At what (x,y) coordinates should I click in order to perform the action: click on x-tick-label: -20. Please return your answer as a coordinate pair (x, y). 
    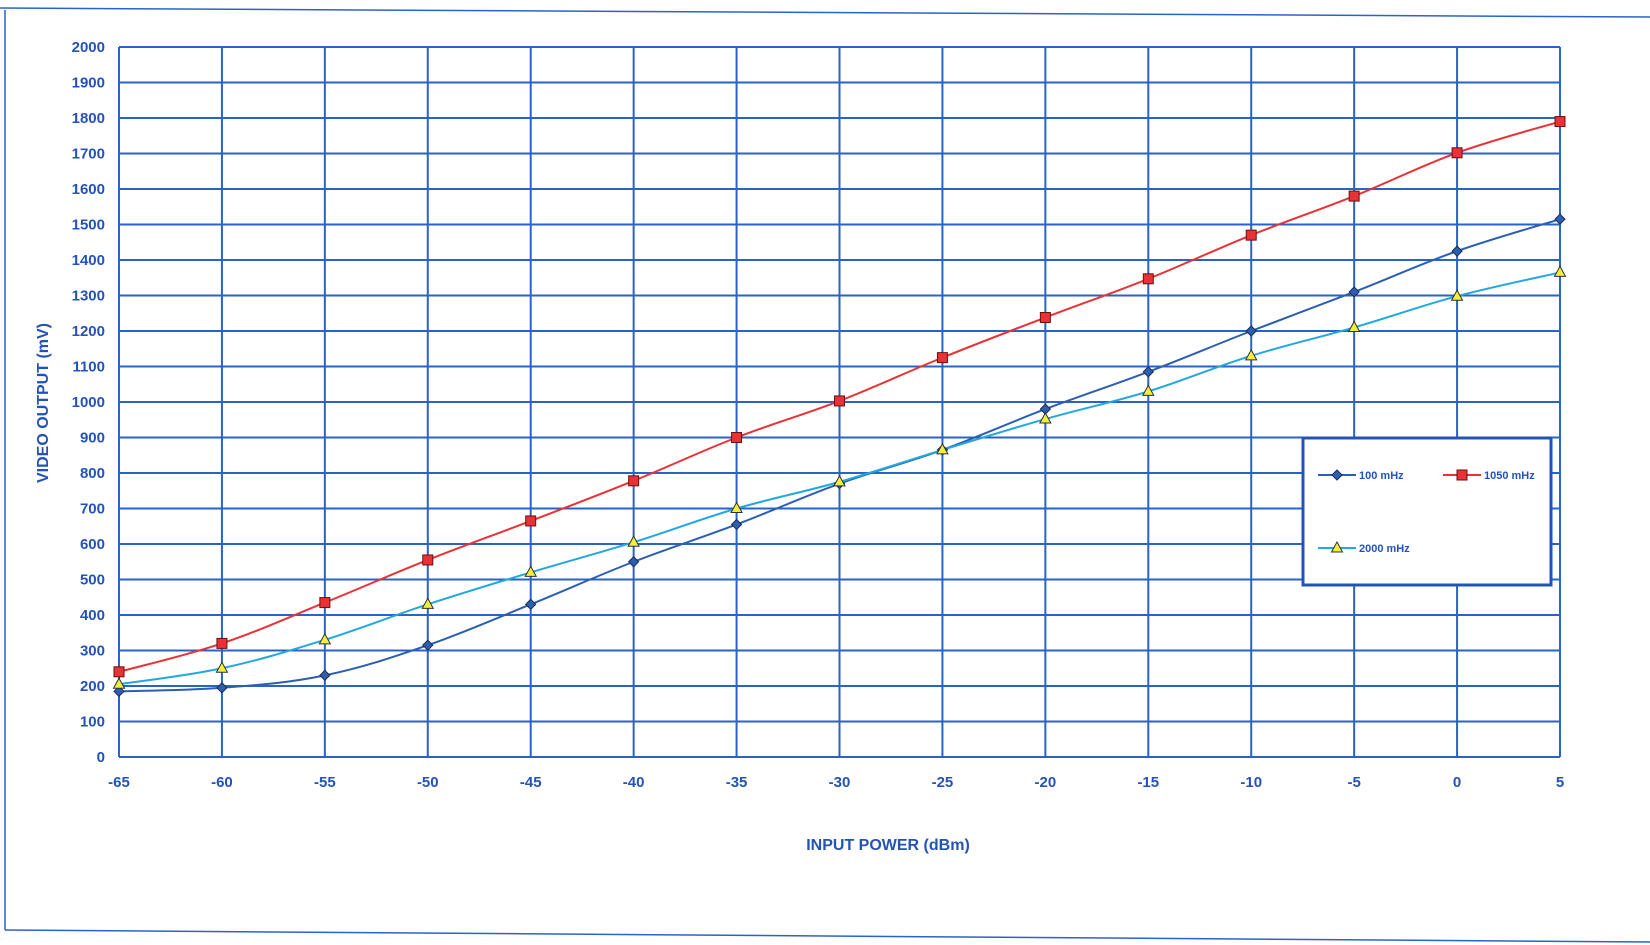
    Looking at the image, I should click on (1046, 782).